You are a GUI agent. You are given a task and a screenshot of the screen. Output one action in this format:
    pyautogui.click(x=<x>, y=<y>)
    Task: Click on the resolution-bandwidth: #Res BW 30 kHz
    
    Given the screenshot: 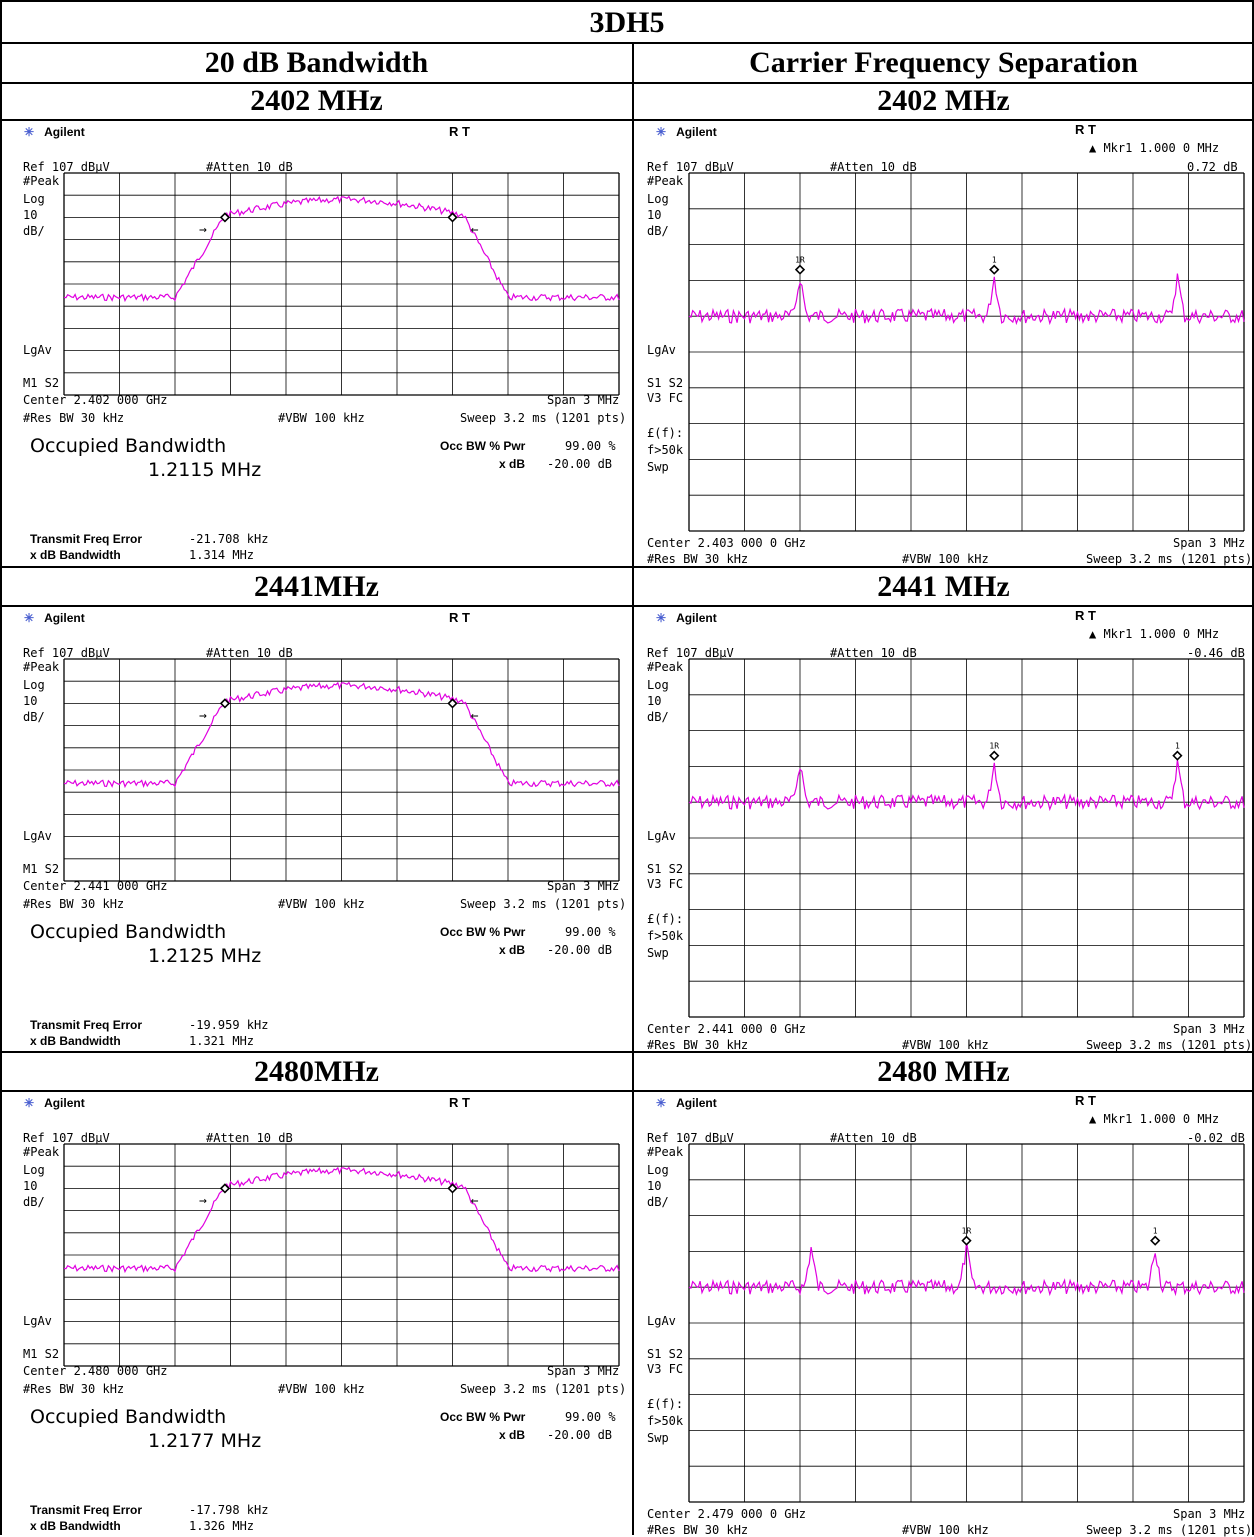 What is the action you would take?
    pyautogui.click(x=74, y=904)
    